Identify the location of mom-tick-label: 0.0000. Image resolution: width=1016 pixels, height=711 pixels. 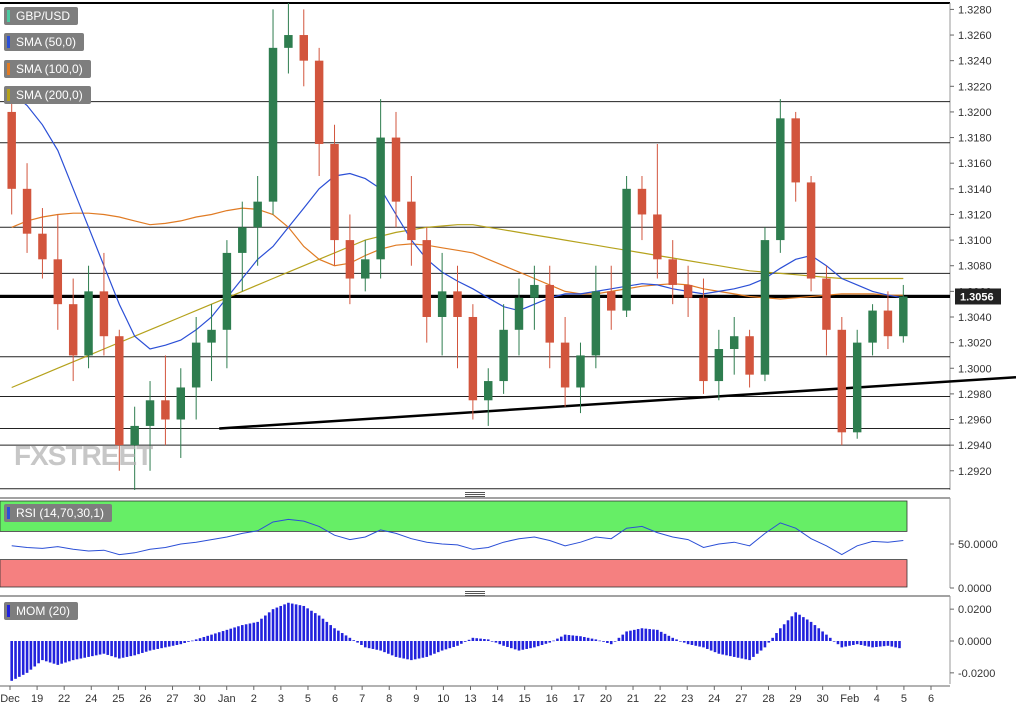
(975, 642).